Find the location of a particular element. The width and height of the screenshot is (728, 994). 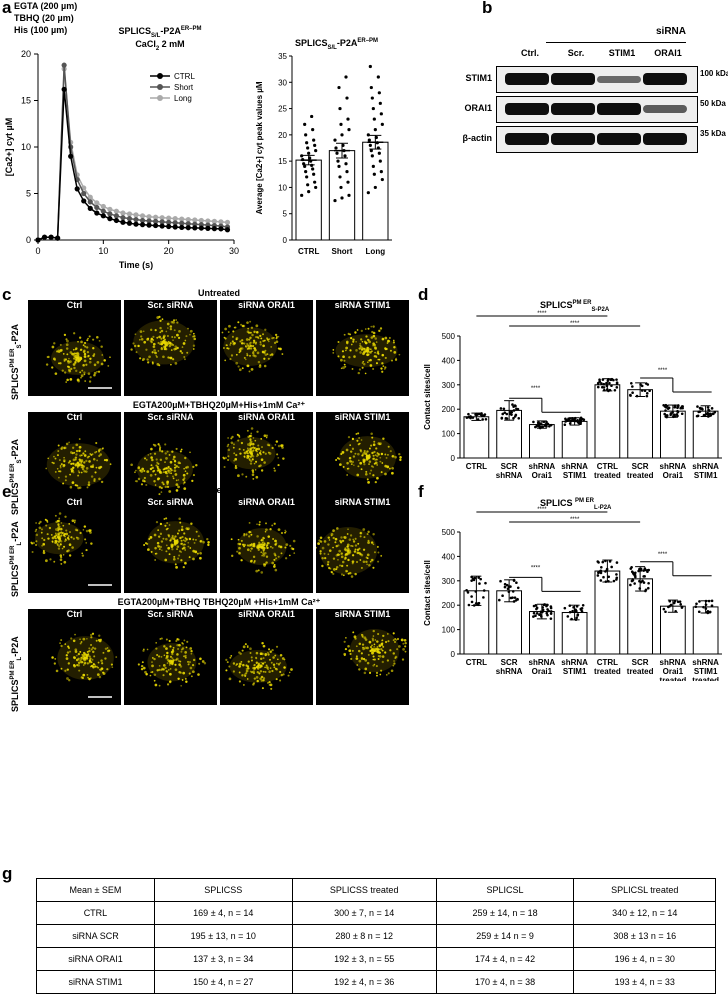

micrograph-cell is located at coordinates (368, 458).